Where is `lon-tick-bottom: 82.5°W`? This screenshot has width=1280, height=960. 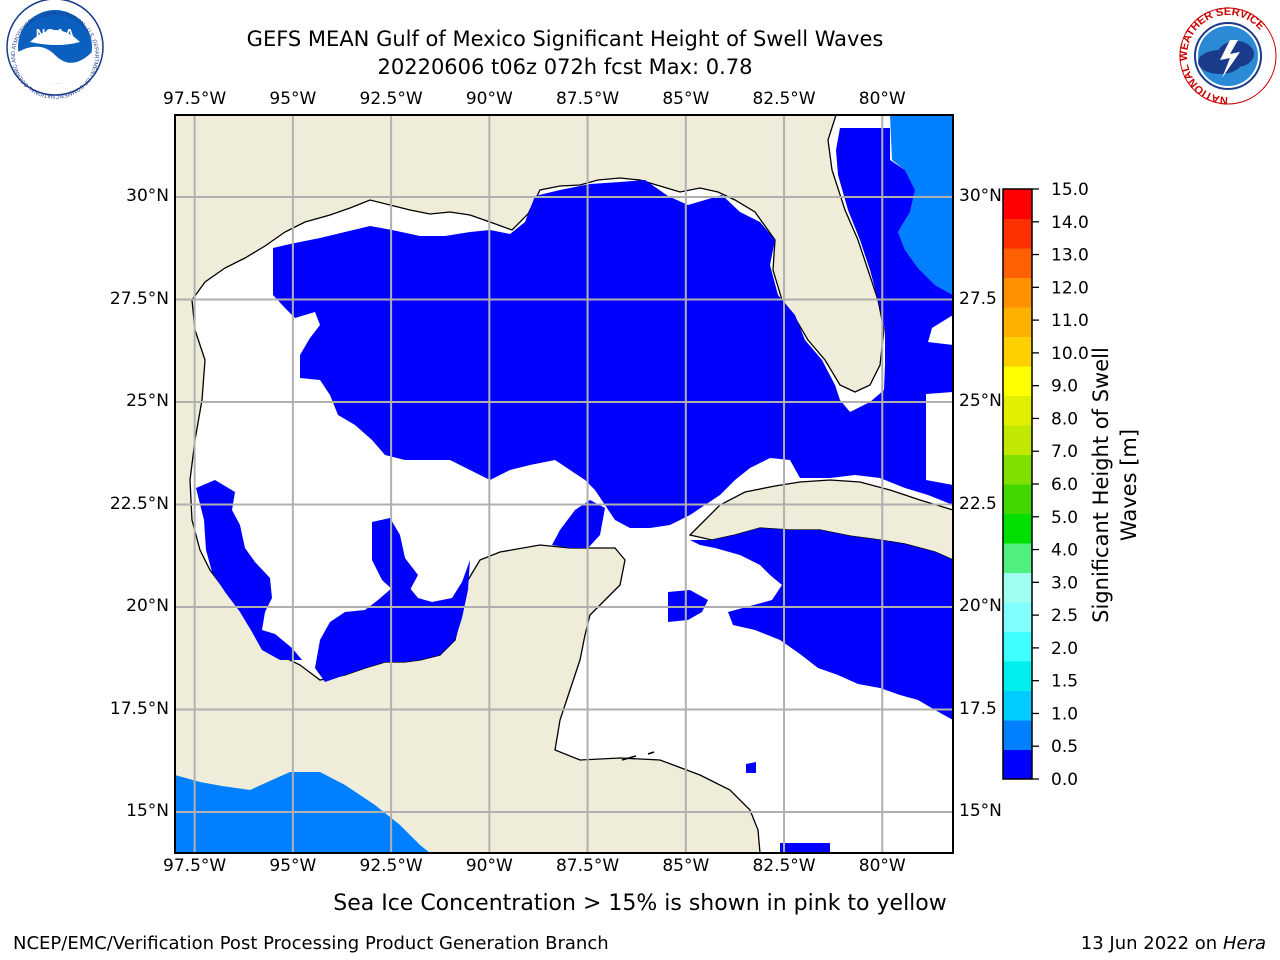
lon-tick-bottom: 82.5°W is located at coordinates (784, 866).